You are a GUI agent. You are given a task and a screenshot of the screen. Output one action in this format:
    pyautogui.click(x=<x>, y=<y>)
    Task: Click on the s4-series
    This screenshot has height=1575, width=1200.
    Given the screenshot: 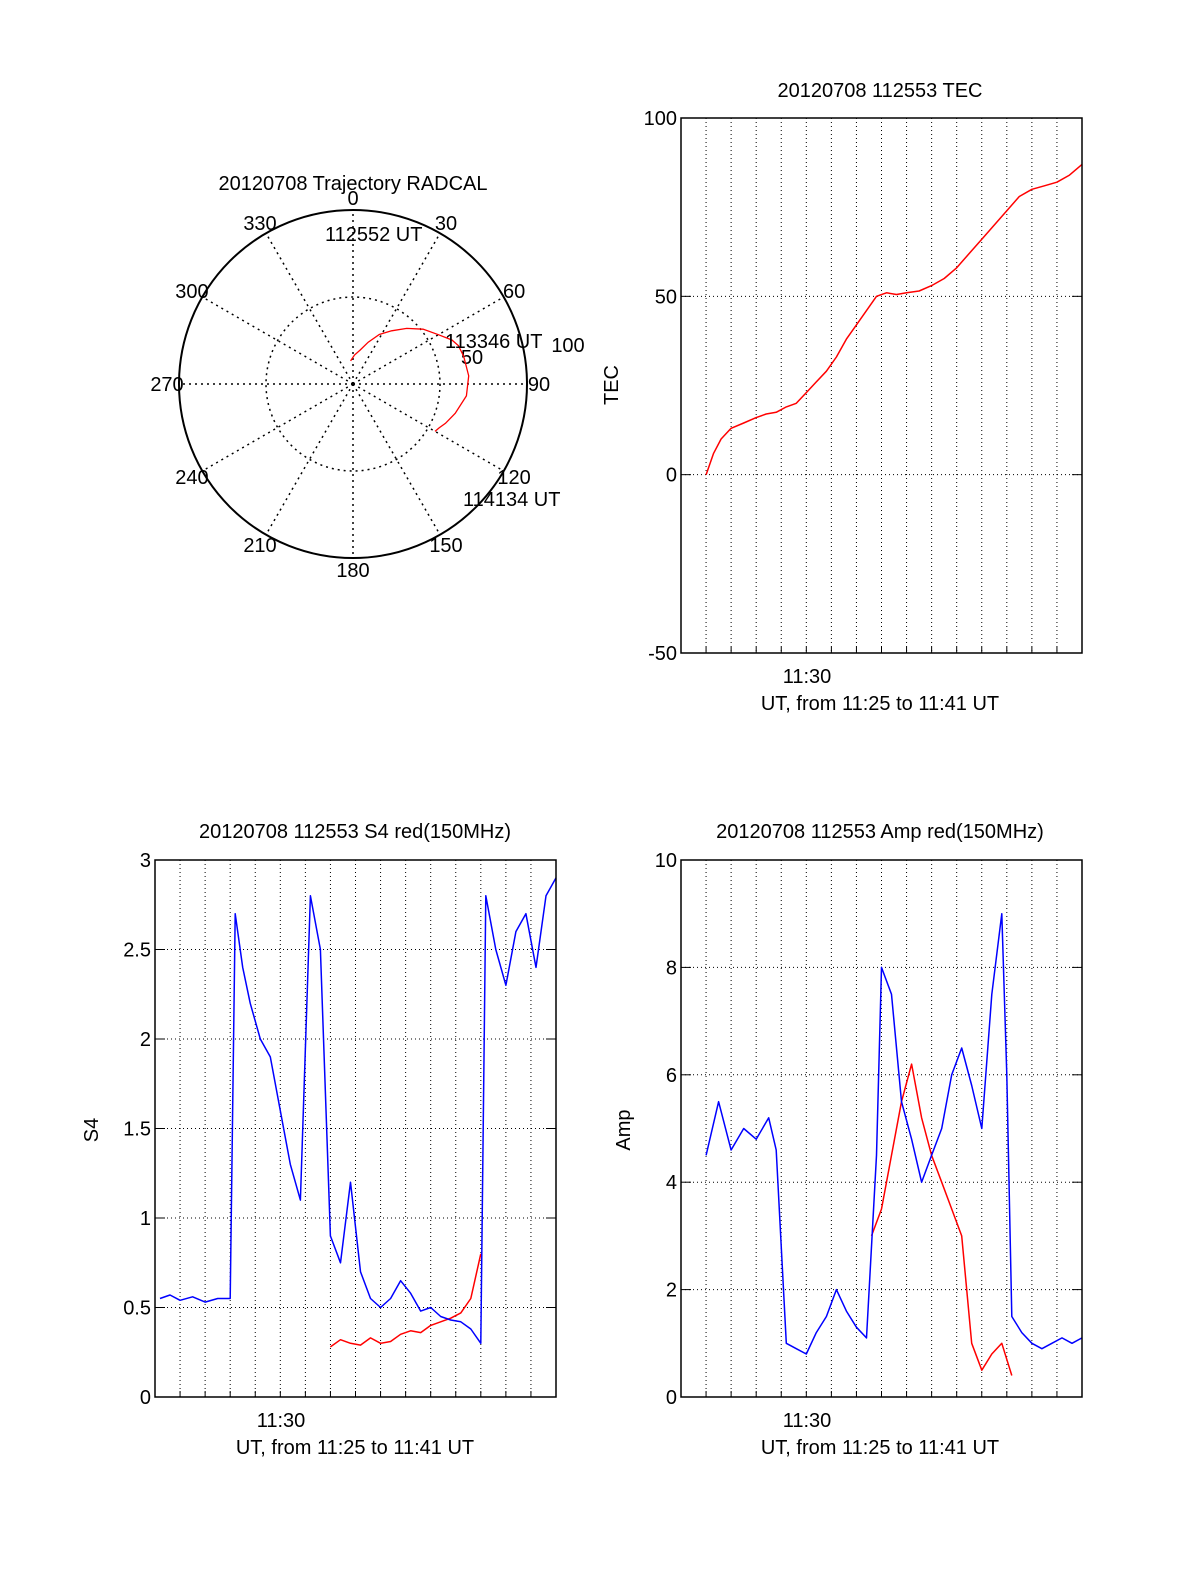 What is the action you would take?
    pyautogui.click(x=358, y=1112)
    